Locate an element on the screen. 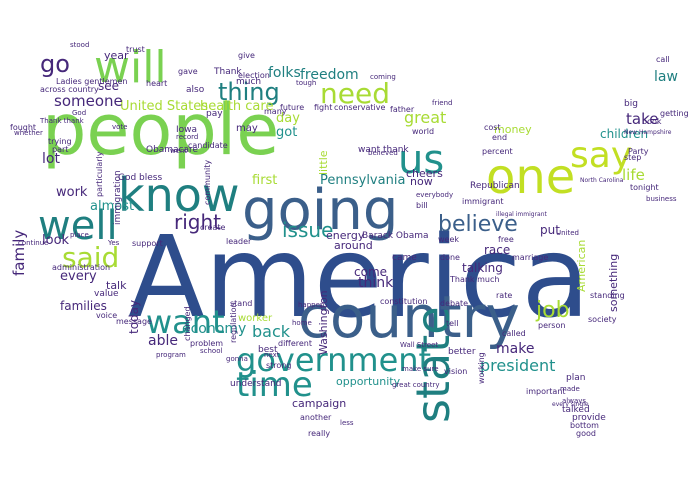 The height and width of the screenshot is (490, 700). word-children: children is located at coordinates (624, 134).